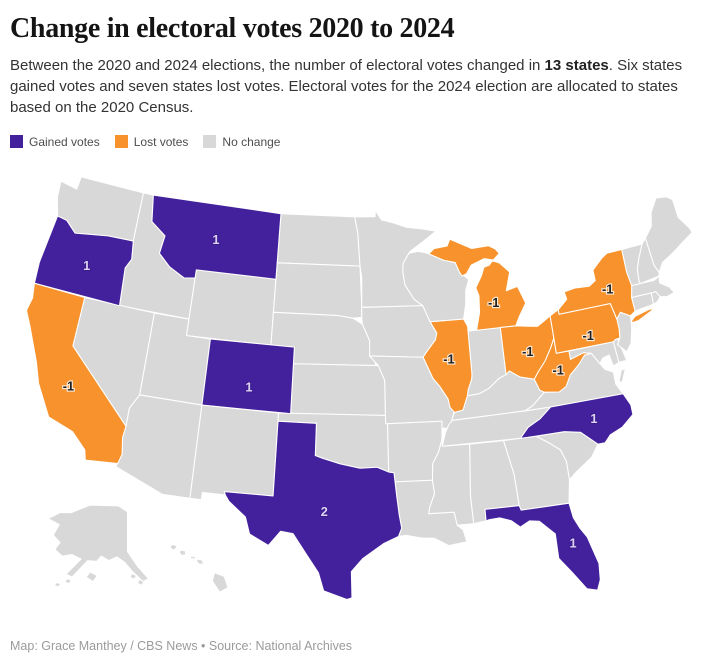  Describe the element at coordinates (668, 234) in the screenshot. I see `state-maine` at that location.